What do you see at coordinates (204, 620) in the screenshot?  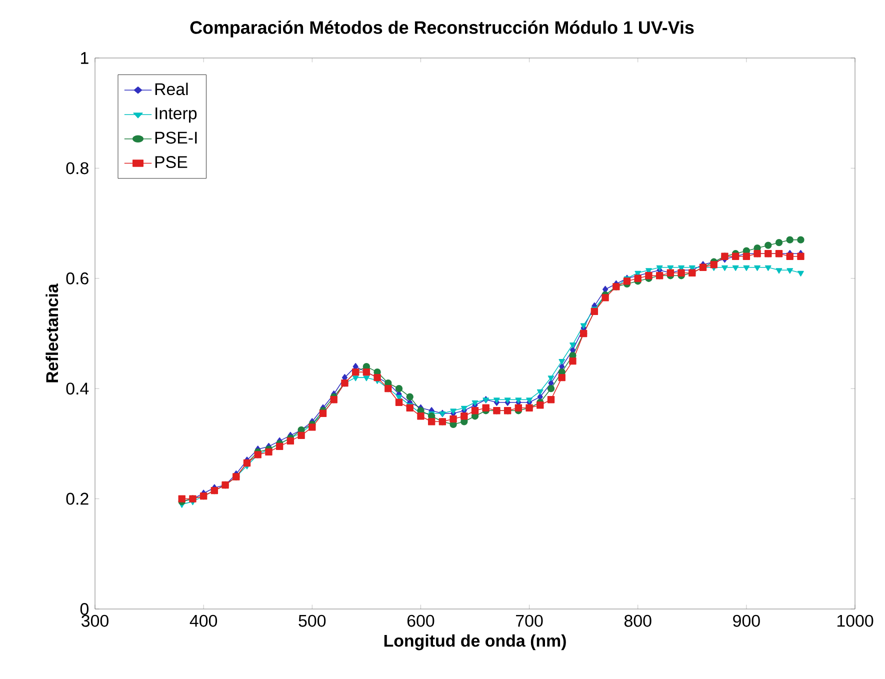 I see `x-tick-label: 400` at bounding box center [204, 620].